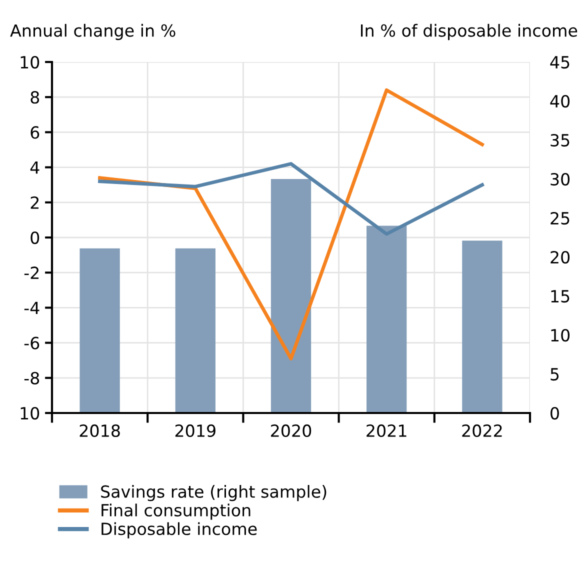 The height and width of the screenshot is (576, 585). I want to click on legend-label: Savings rate (right sample), so click(213, 493).